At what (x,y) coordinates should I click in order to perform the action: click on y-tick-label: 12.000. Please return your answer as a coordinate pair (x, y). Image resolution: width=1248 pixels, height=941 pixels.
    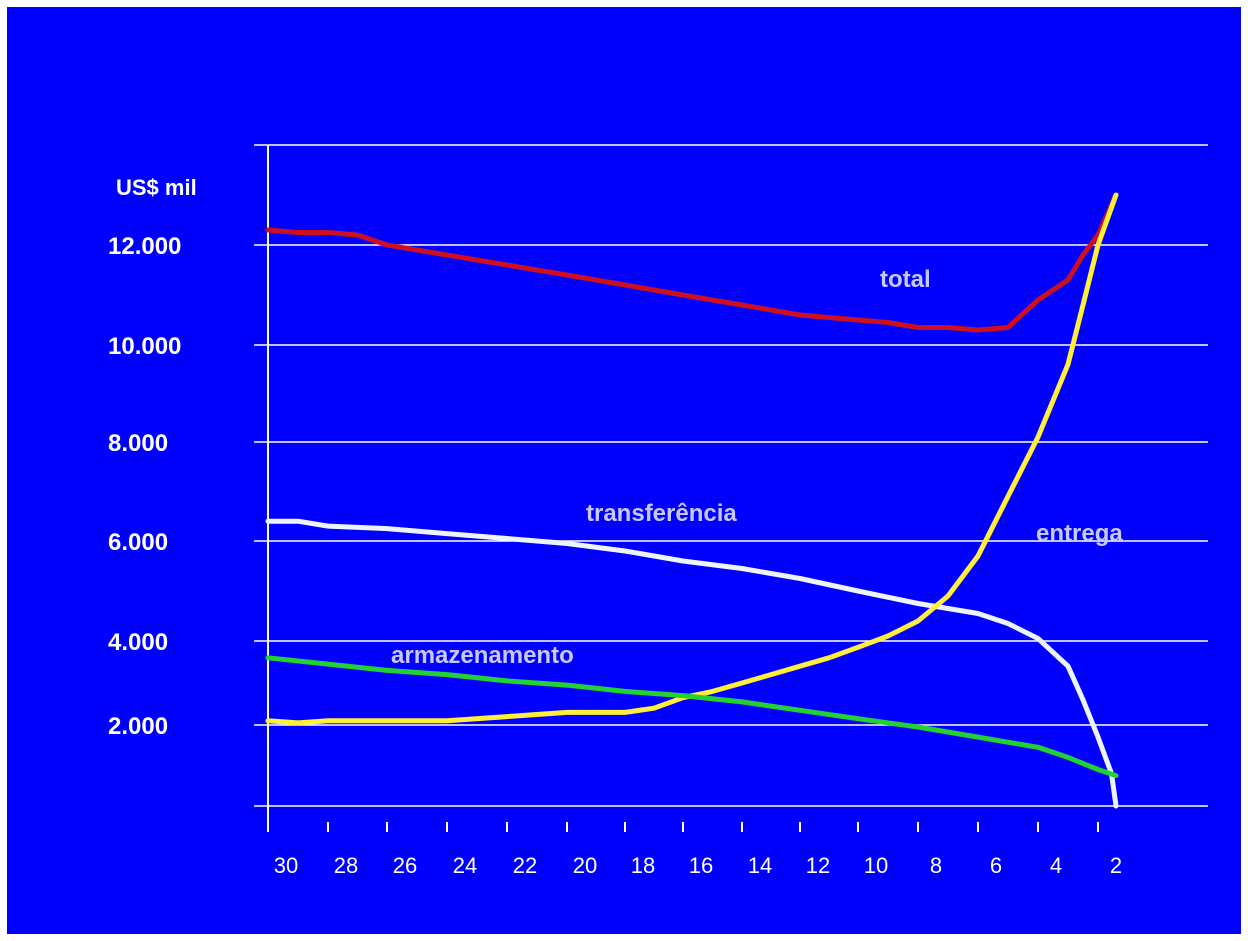
    Looking at the image, I should click on (144, 246).